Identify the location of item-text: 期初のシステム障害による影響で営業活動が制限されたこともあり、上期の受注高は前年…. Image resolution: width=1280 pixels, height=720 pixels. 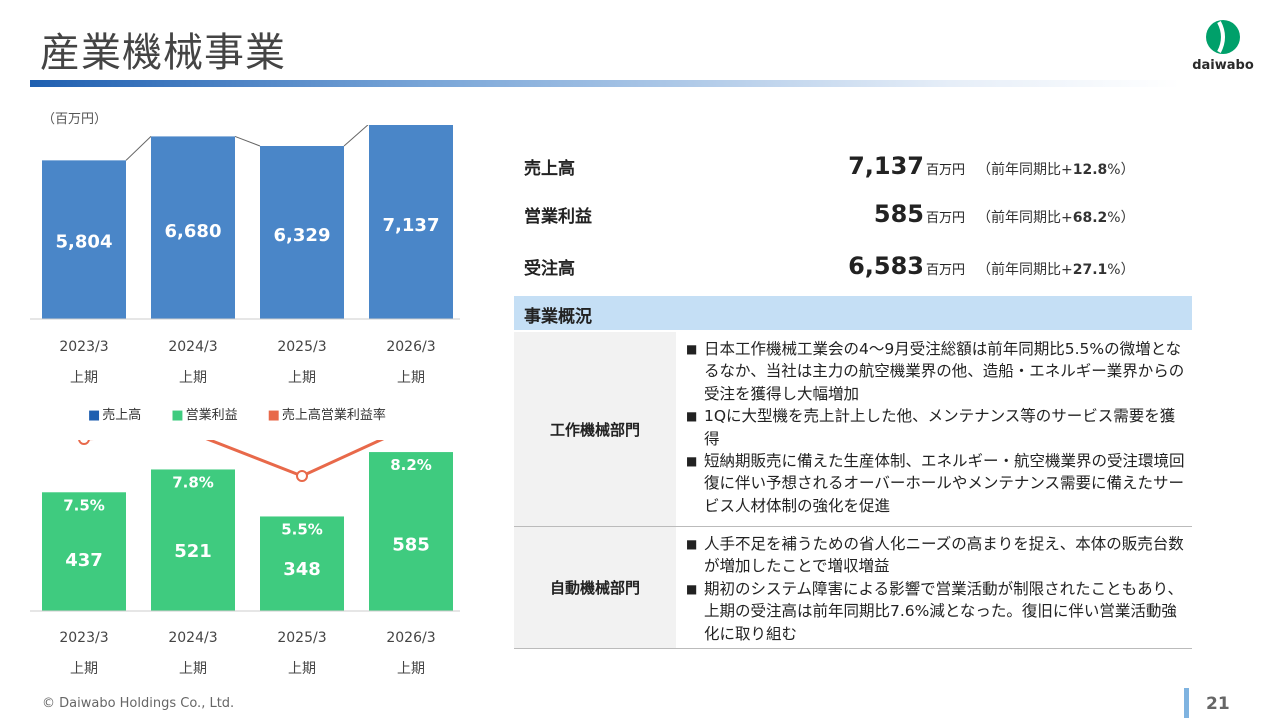
(943, 611).